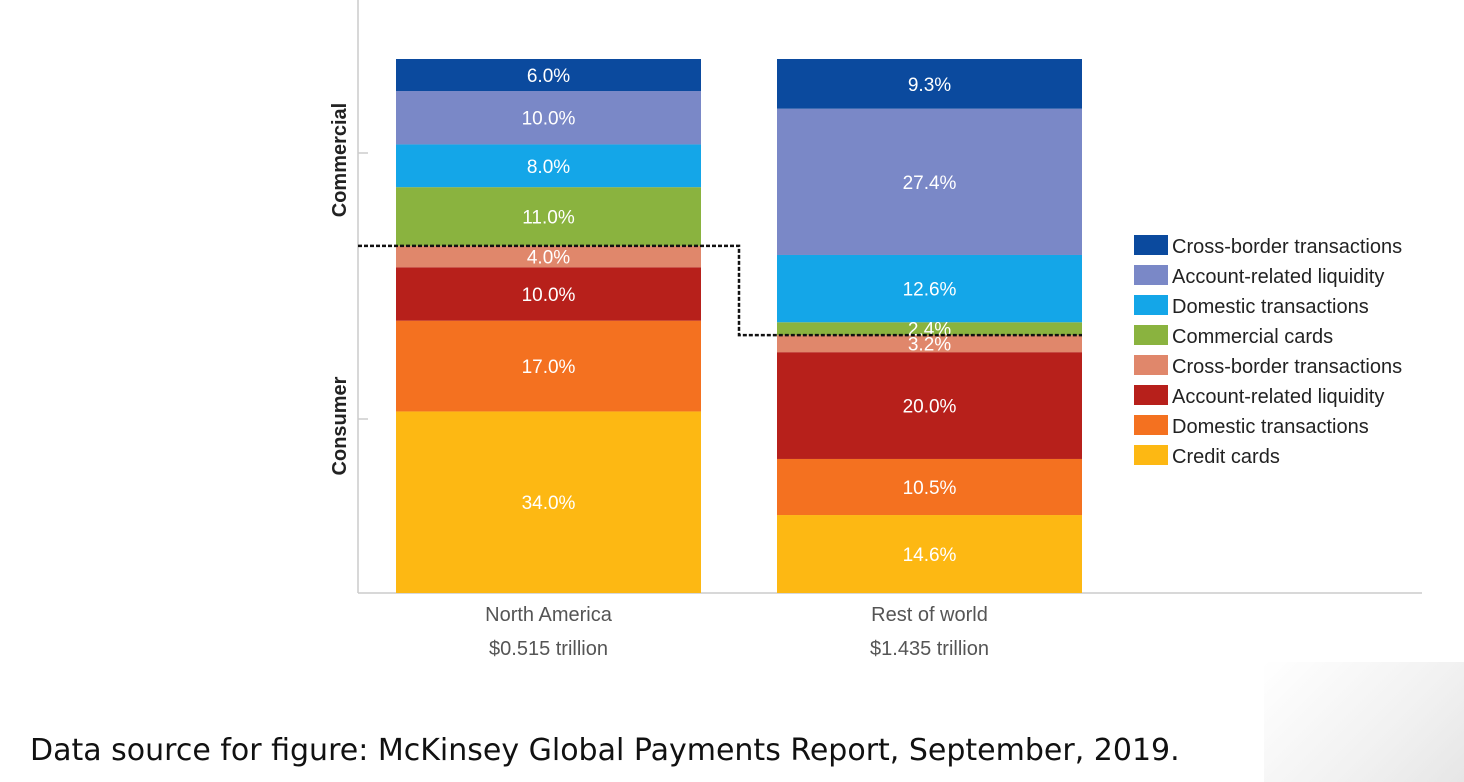 Image resolution: width=1464 pixels, height=782 pixels. I want to click on legend-label-commercial-cross-border-transactions: Cross-border transactions, so click(1287, 247).